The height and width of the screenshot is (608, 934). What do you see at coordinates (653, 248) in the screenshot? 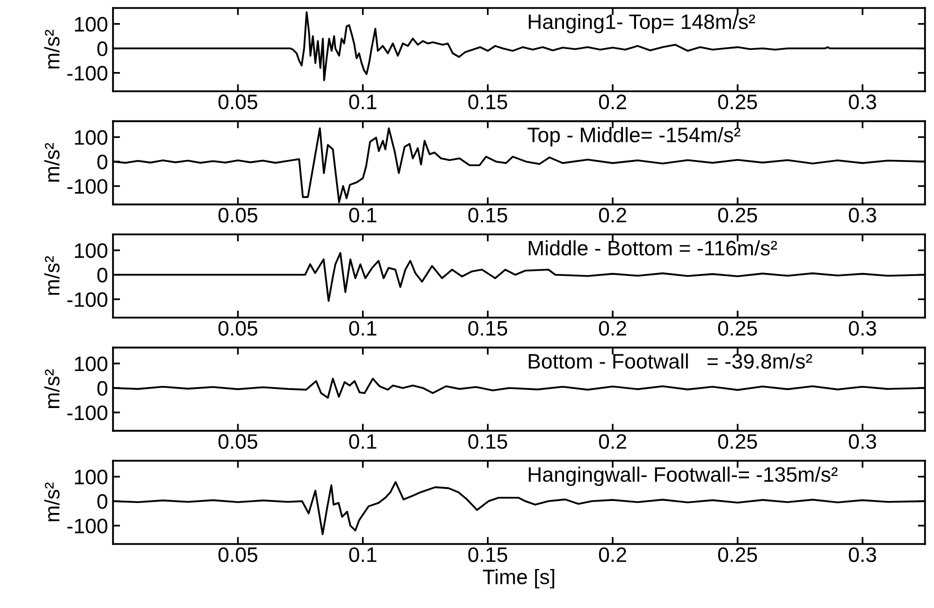
I see `annotation: Middle - Bottom = -116m/s²` at bounding box center [653, 248].